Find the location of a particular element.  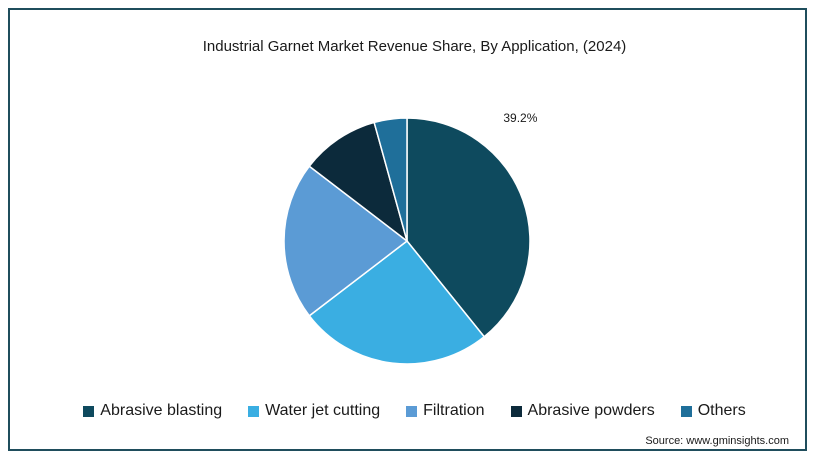

legend-item: Abrasive powders is located at coordinates (582, 411).